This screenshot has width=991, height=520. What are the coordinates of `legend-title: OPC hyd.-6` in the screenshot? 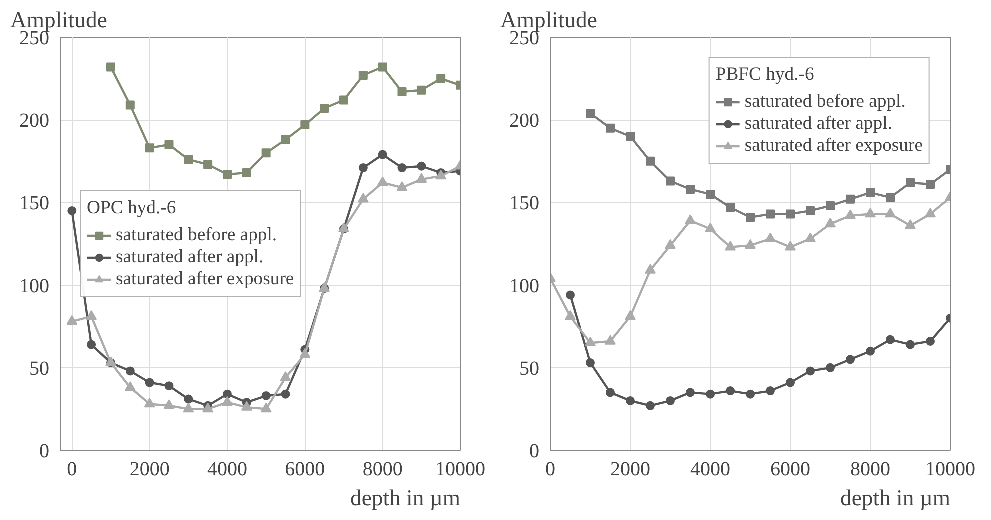 It's located at (132, 208).